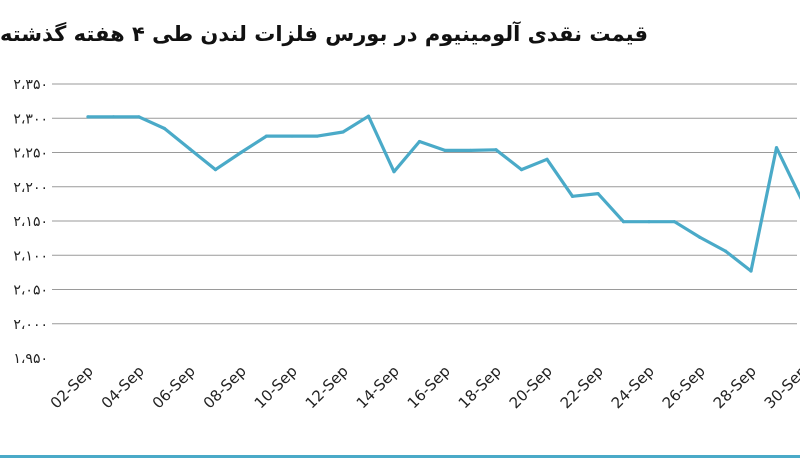 This screenshot has height=458, width=800. Describe the element at coordinates (327, 387) in the screenshot. I see `x-tick-label: 12-Sep` at that location.